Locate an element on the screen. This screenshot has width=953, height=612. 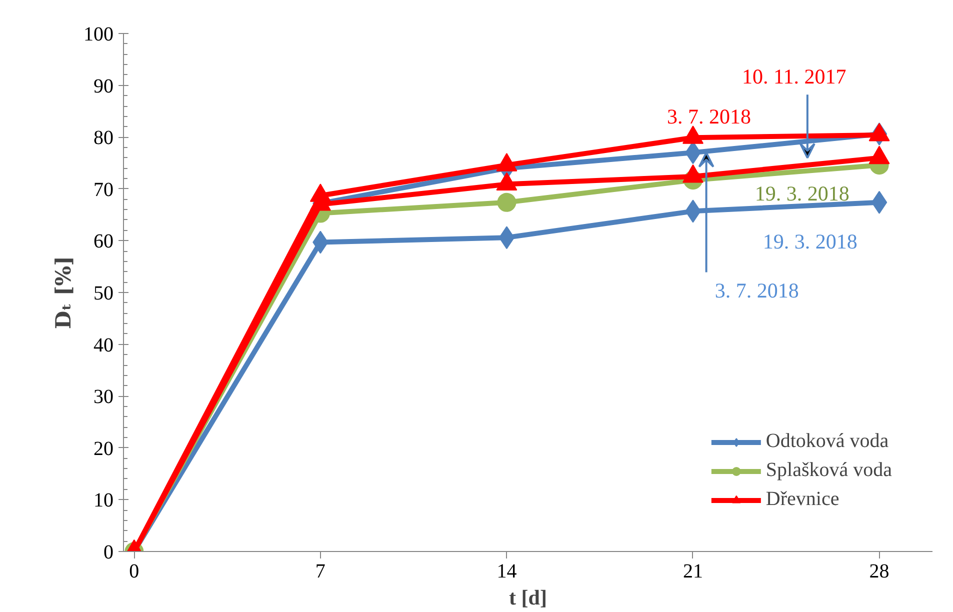
x-tick-label: 0 is located at coordinates (134, 571).